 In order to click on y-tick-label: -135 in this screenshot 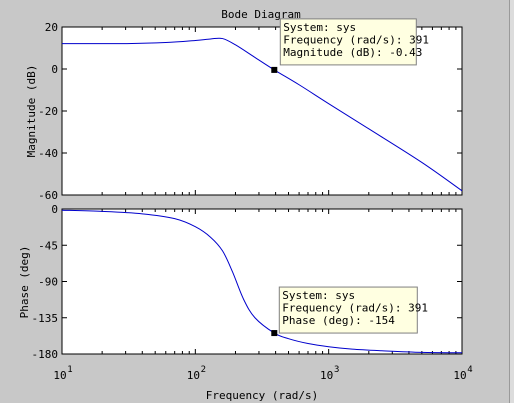, I will do `click(45, 318)`.